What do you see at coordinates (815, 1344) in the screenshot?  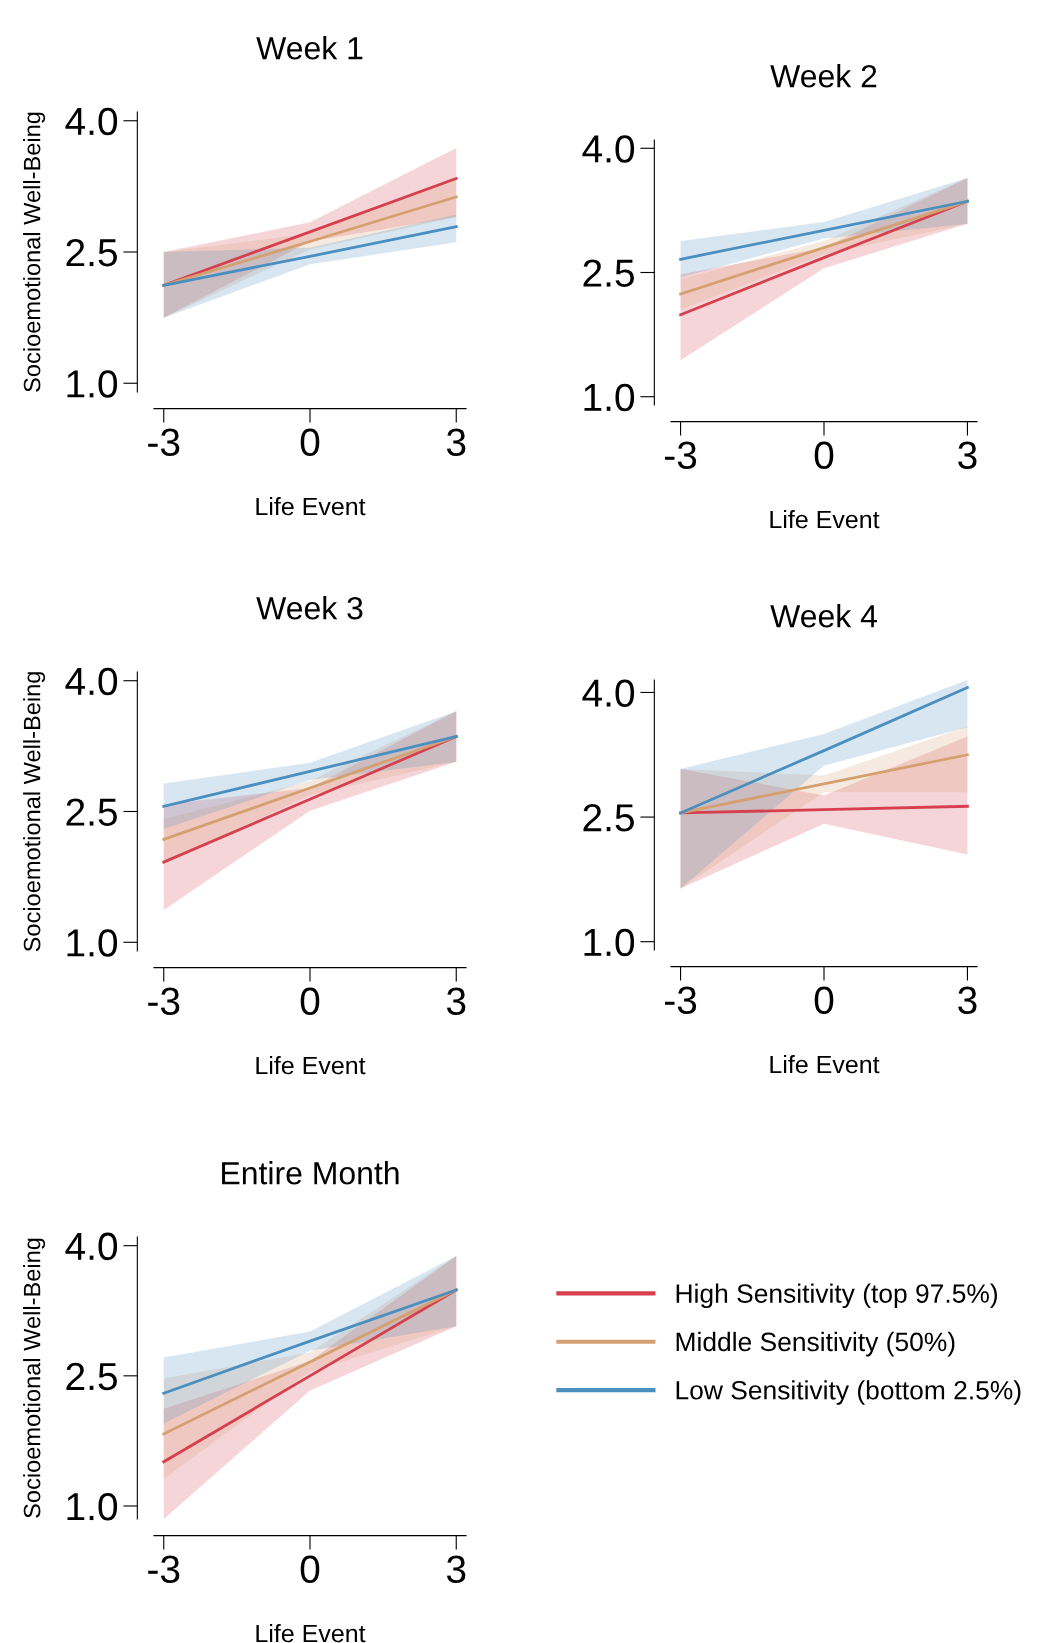 I see `legend-label: Middle Sensitivity (50%)` at bounding box center [815, 1344].